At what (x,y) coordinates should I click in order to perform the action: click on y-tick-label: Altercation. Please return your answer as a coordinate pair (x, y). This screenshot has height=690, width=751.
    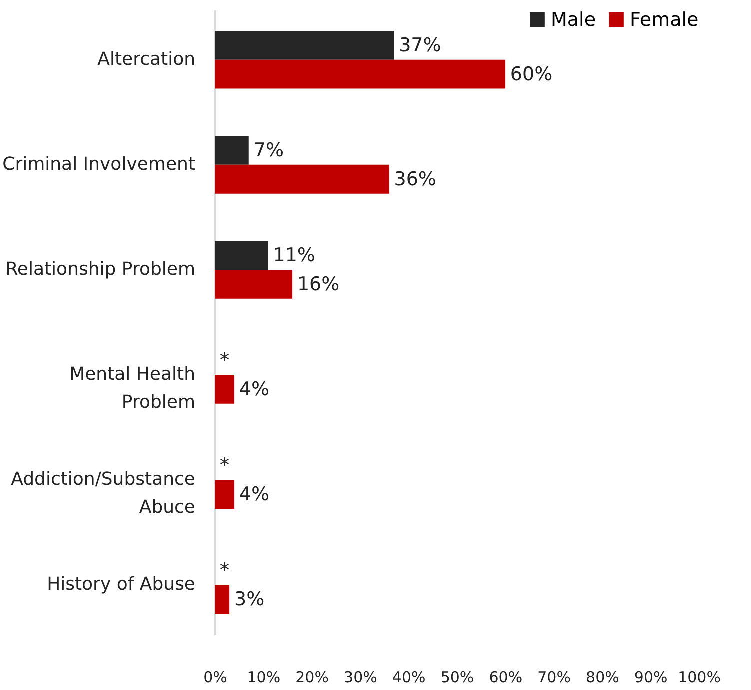
    Looking at the image, I should click on (147, 59).